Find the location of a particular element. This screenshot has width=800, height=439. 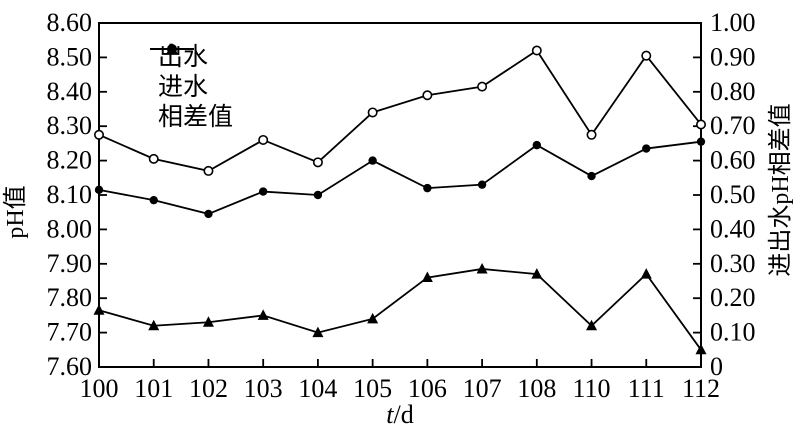

left-axis-title: pH值 is located at coordinates (16, 212).